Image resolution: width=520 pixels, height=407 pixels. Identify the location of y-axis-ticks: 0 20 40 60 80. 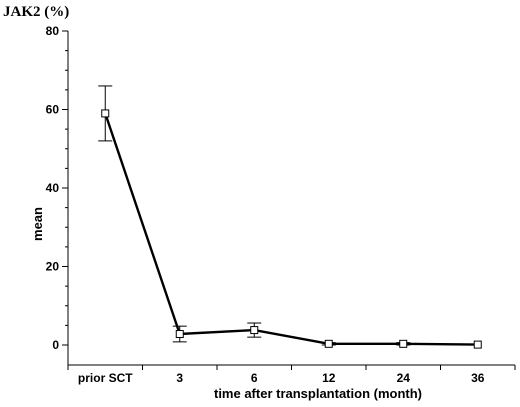
(57, 188).